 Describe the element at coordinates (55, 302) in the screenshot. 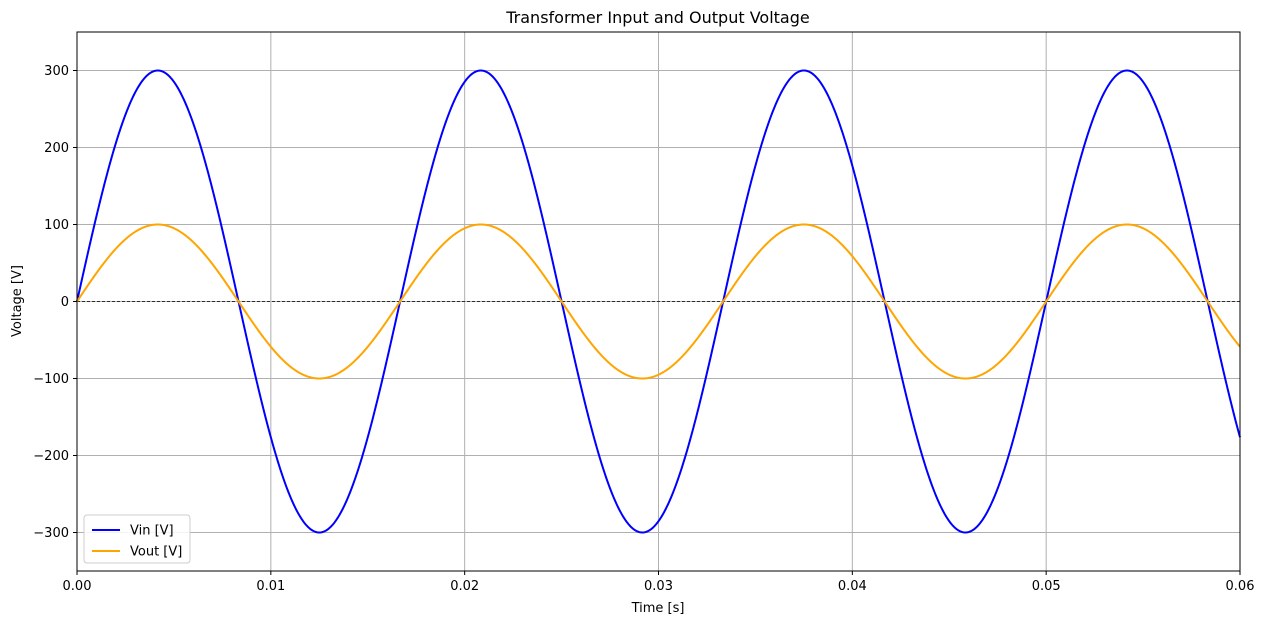

I see `y-axis-ticks: −300 −200 −100 0 100 200 300` at that location.